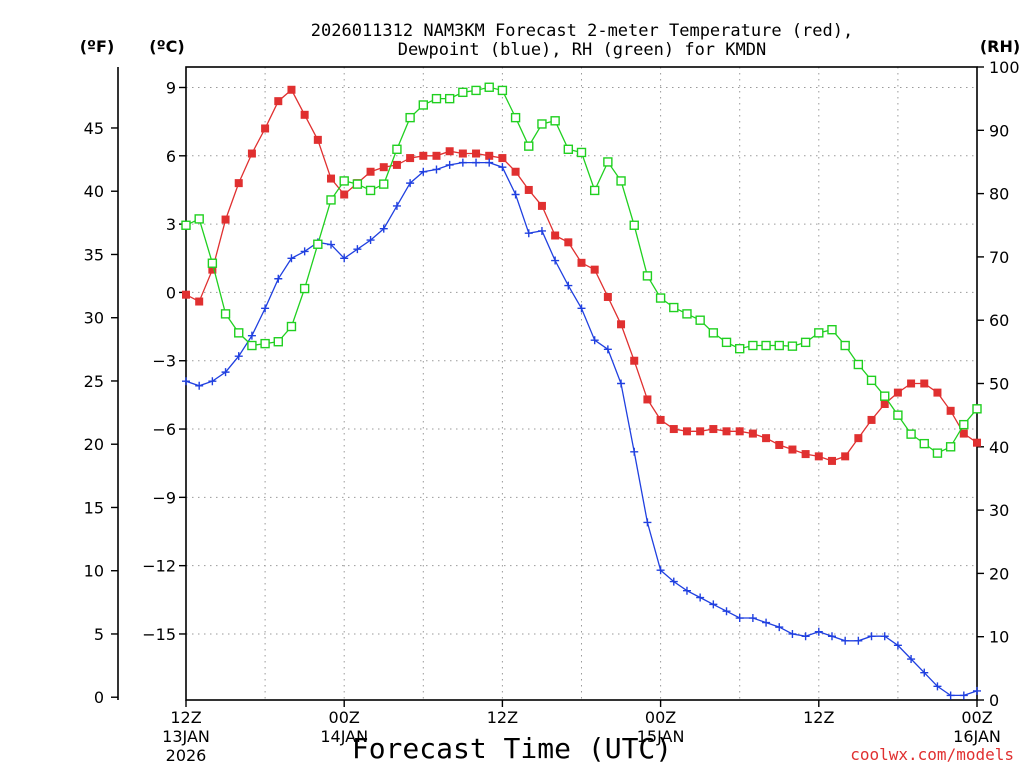 This screenshot has width=1024, height=768. What do you see at coordinates (94, 128) in the screenshot?
I see `fahrenheit-tick-label: 45` at bounding box center [94, 128].